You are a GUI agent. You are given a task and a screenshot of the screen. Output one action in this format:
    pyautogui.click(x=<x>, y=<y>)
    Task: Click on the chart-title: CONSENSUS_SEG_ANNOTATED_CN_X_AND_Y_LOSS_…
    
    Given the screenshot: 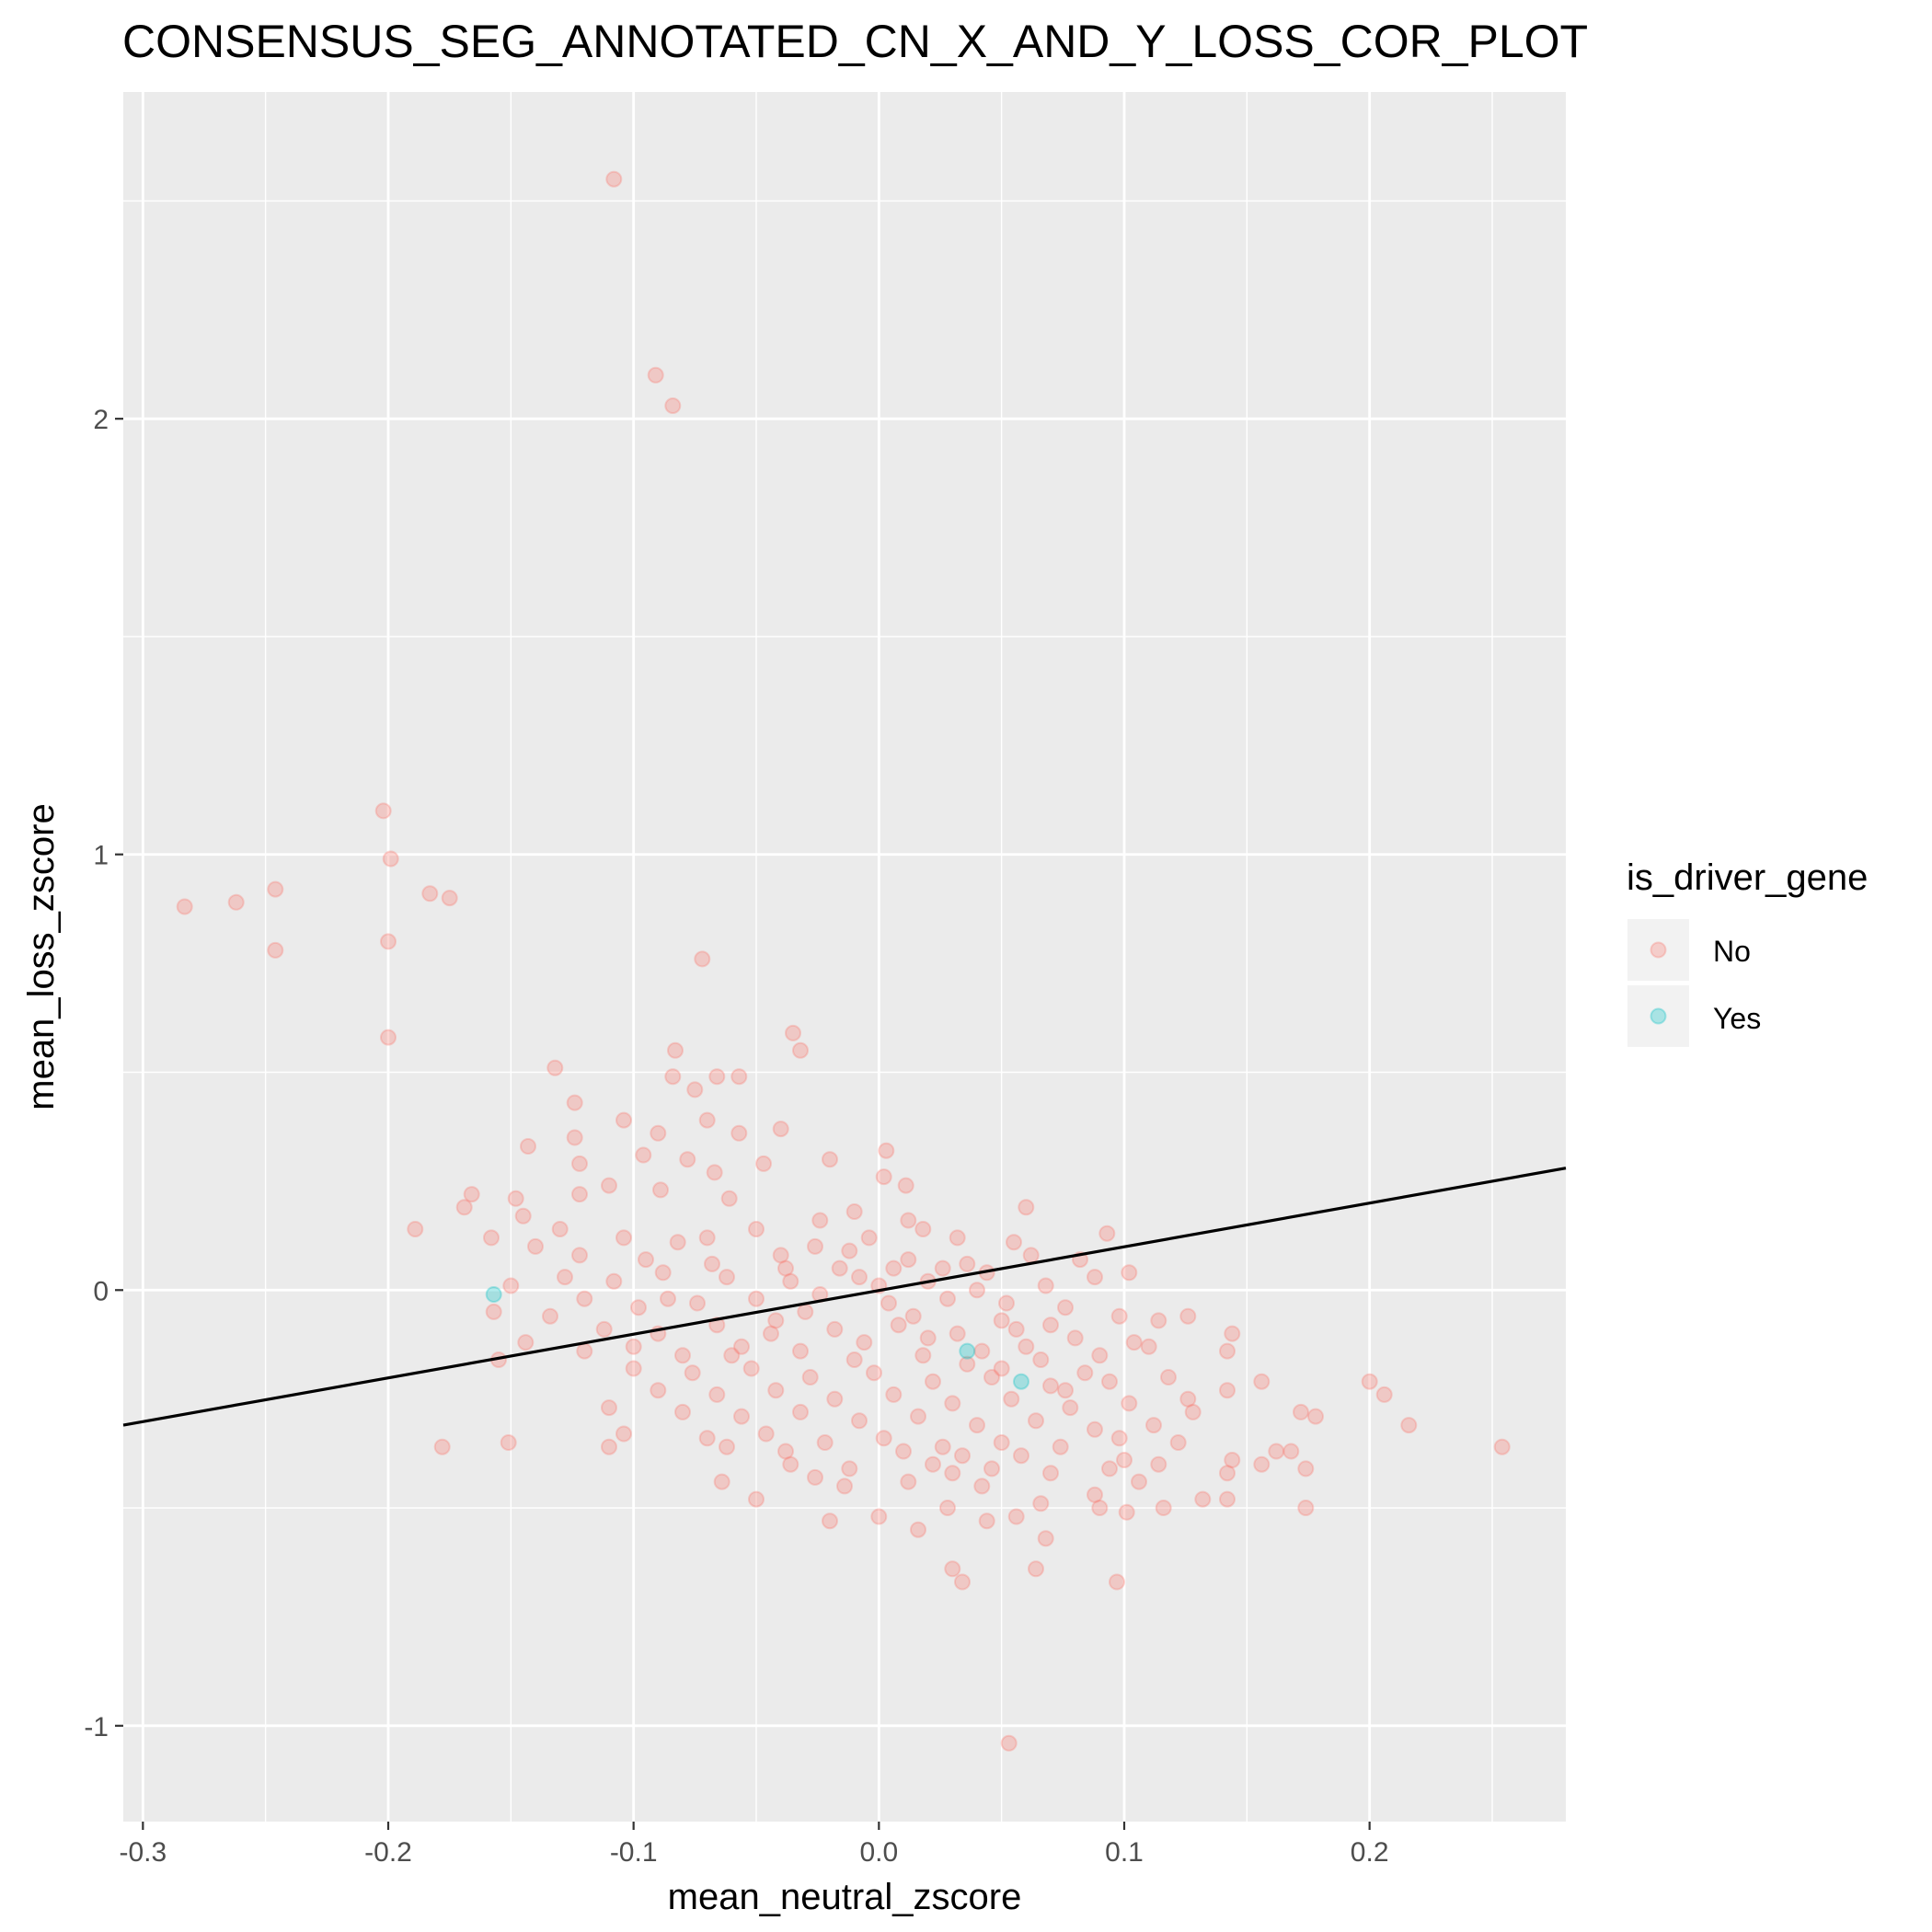 What is the action you would take?
    pyautogui.click(x=855, y=41)
    